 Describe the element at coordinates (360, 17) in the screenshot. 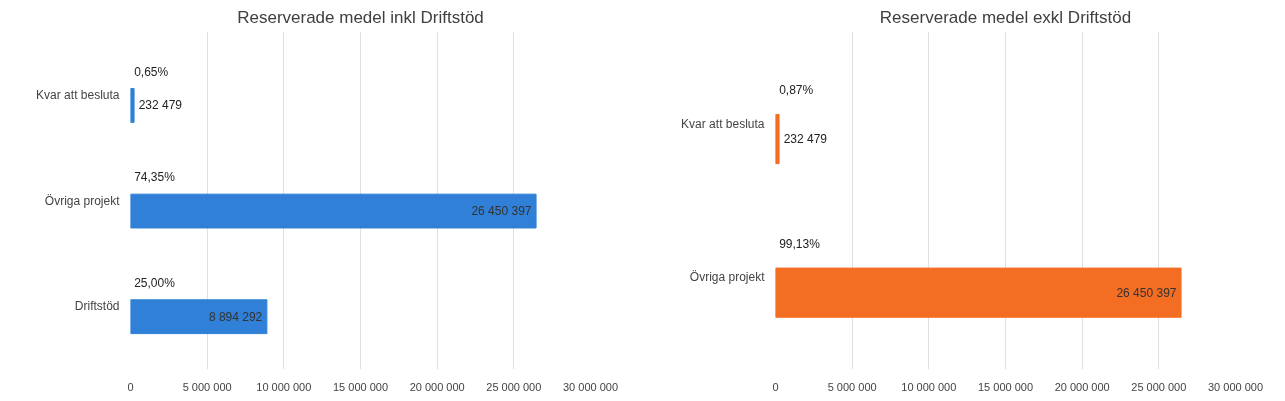

I see `chart-title: Reserverade medel inkl Driftstöd` at that location.